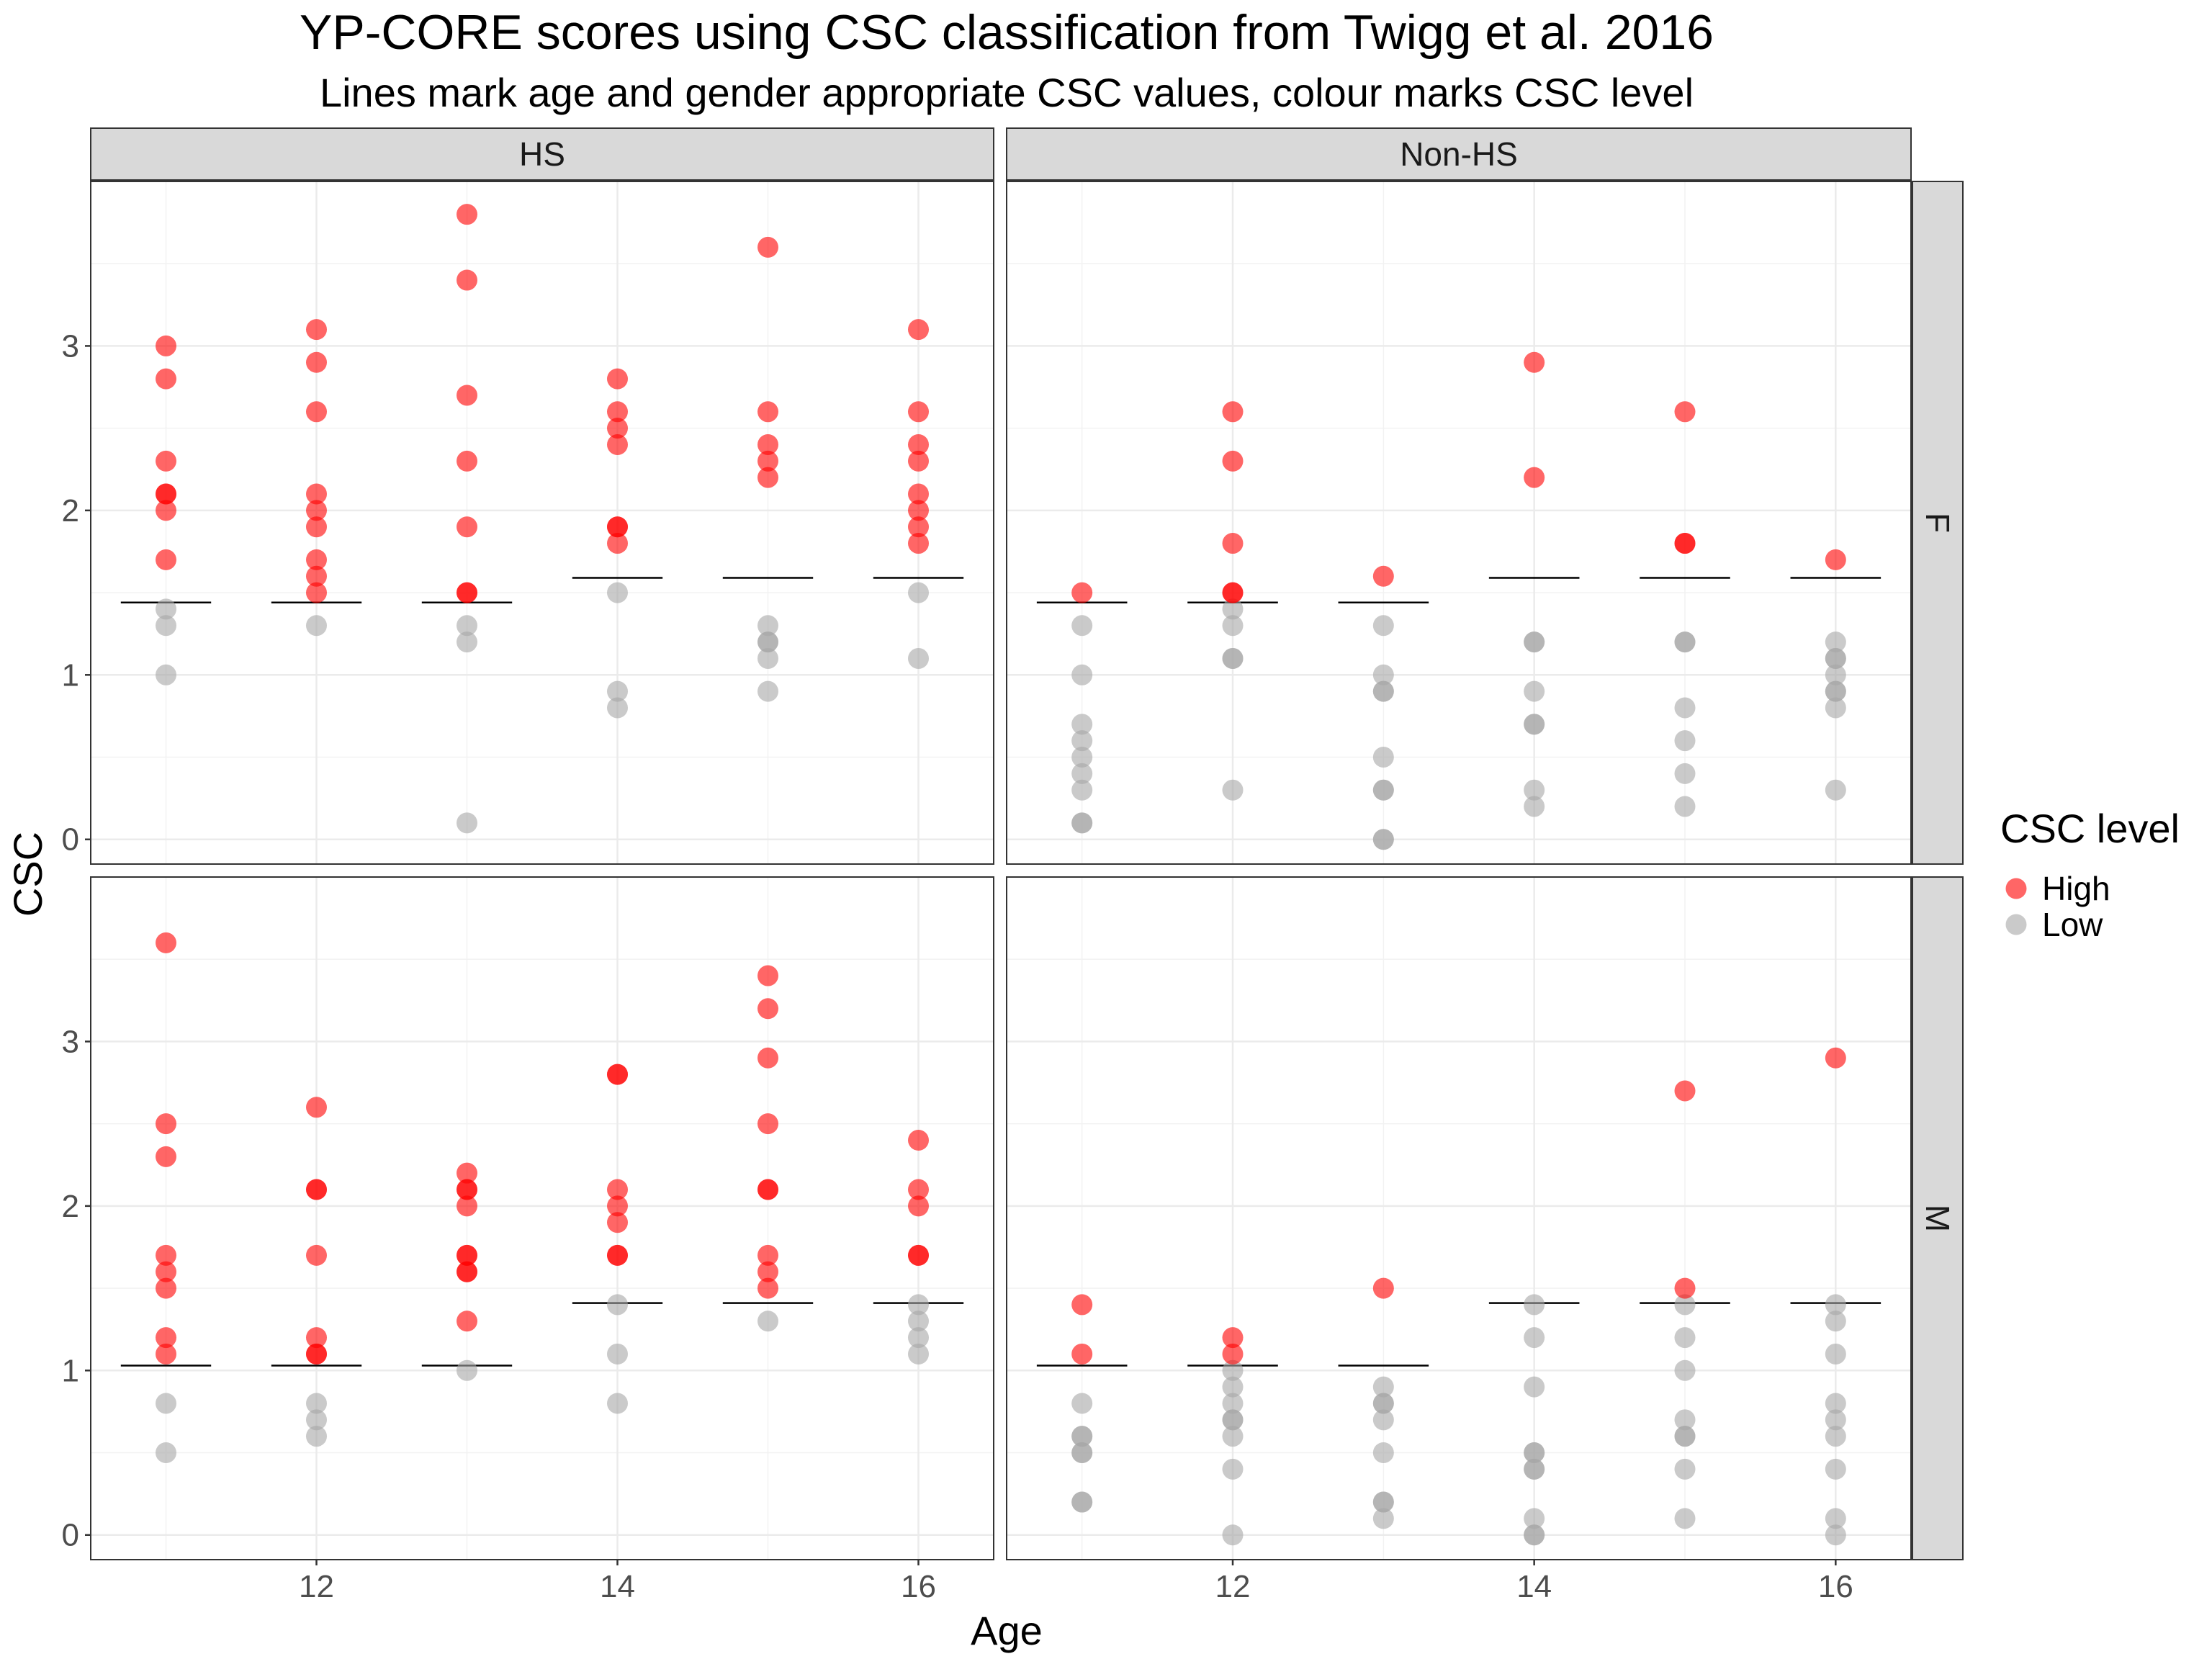 This screenshot has height=1659, width=2212. Describe the element at coordinates (70, 1535) in the screenshot. I see `y-tick-label: 0` at that location.